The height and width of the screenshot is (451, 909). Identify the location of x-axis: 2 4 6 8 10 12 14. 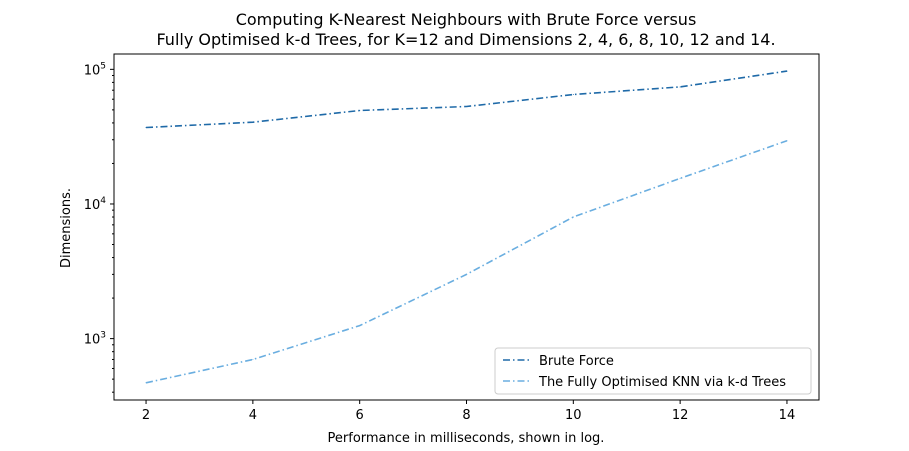
(468, 411).